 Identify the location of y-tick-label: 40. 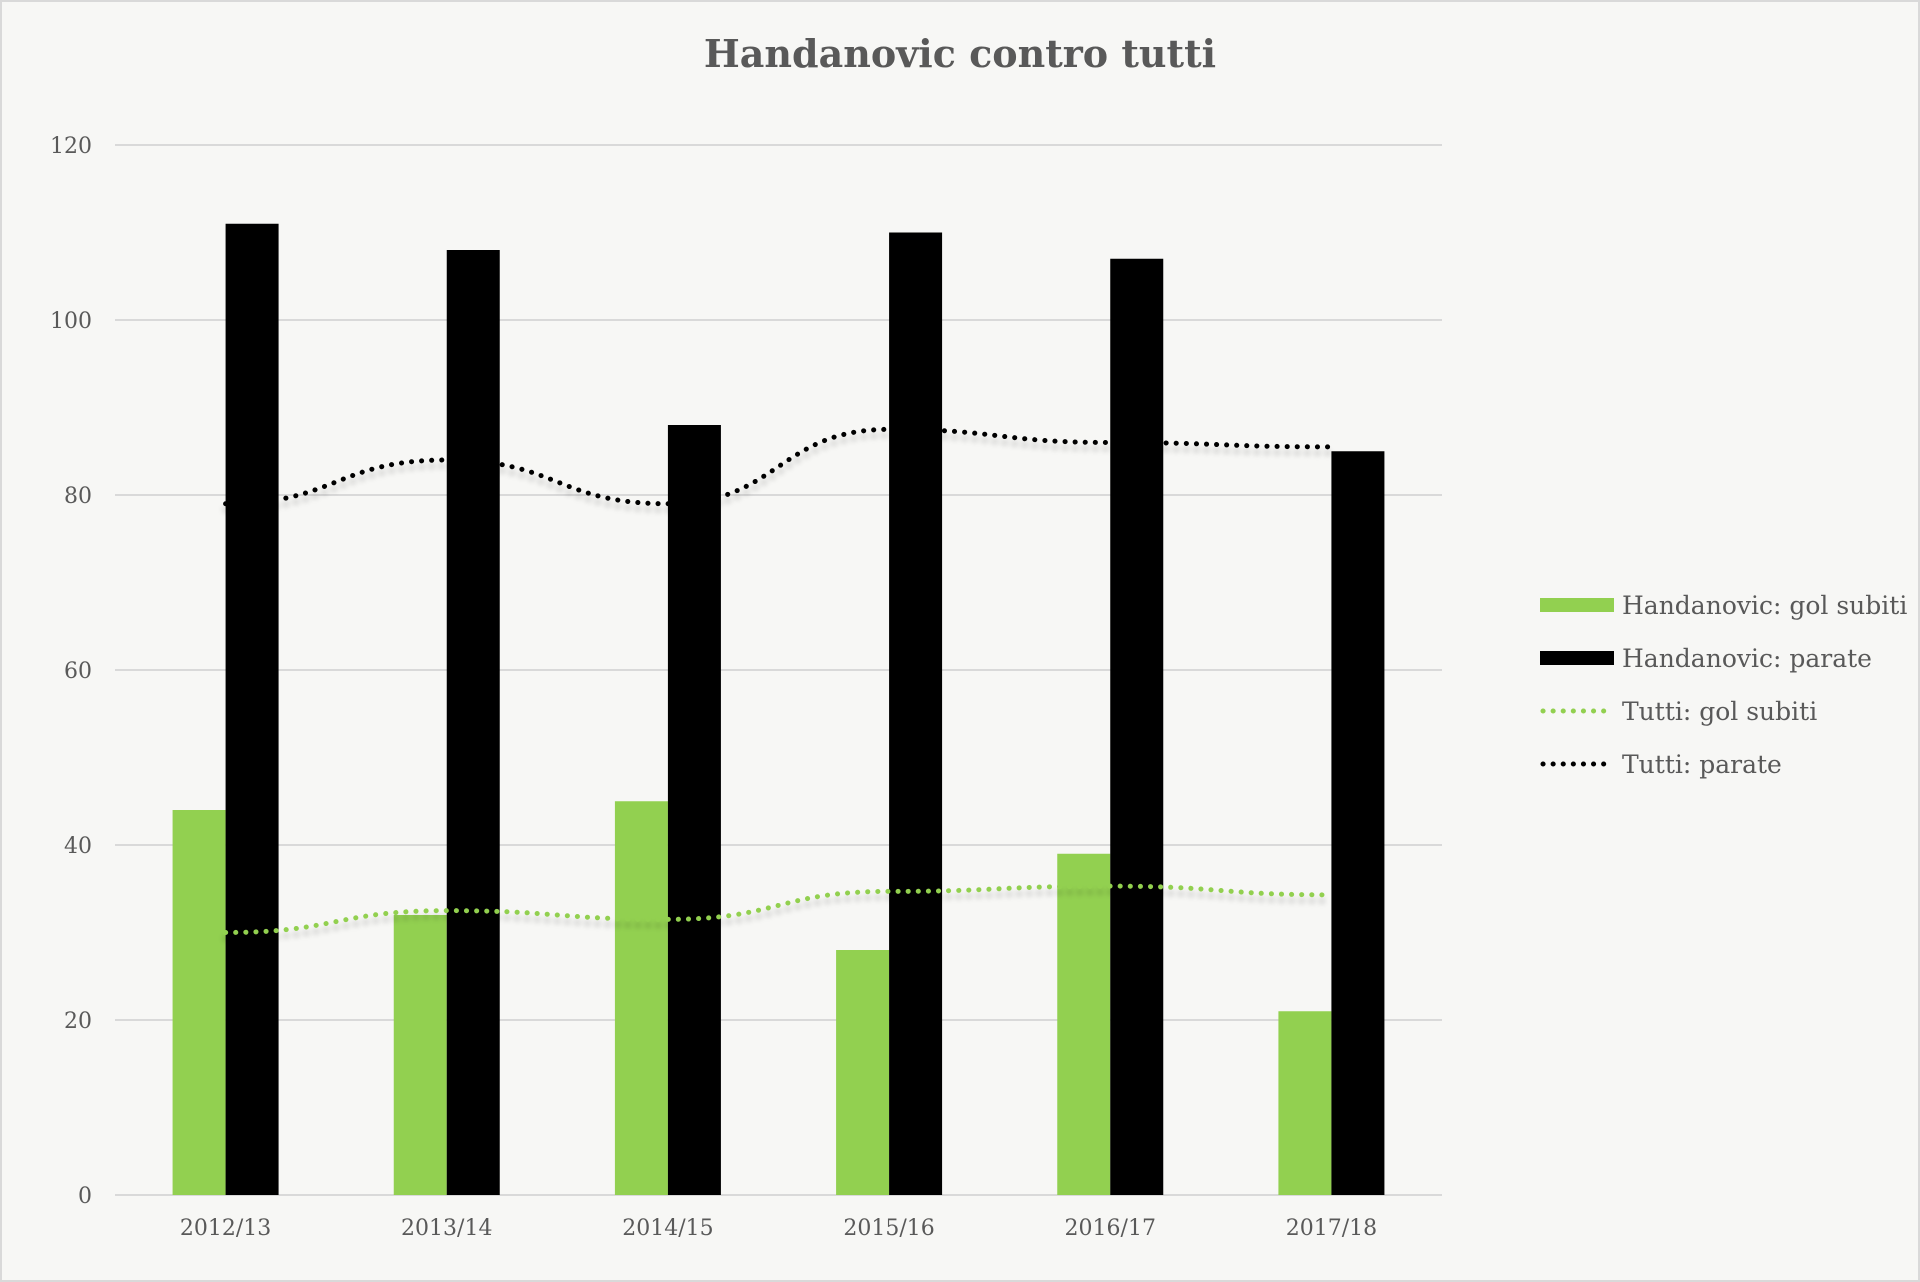
(78, 846).